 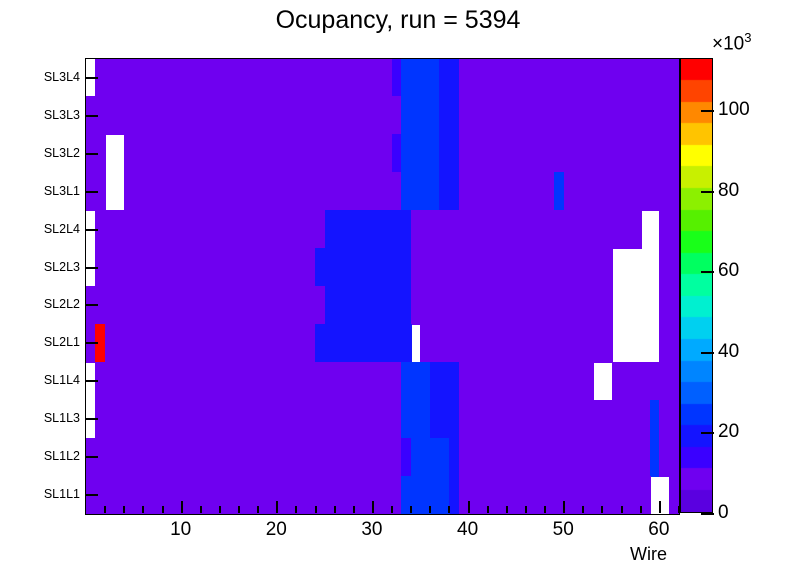 I want to click on y-axis-label-sl2l4: SL2L4, so click(x=61, y=228).